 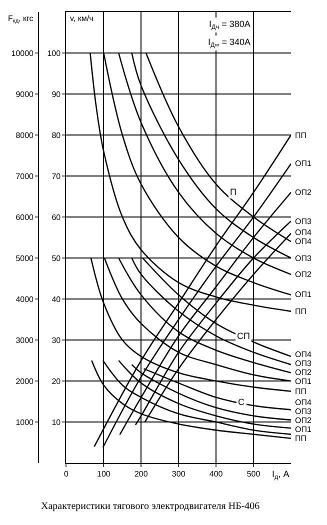 What do you see at coordinates (25, 135) in the screenshot?
I see `y-tick-label: 8000` at bounding box center [25, 135].